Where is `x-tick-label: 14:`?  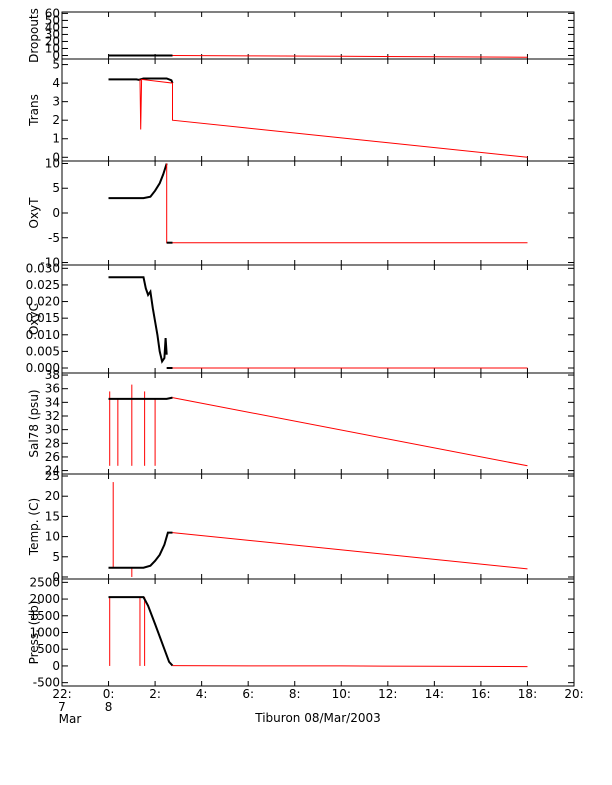
x-tick-label: 14: is located at coordinates (434, 694).